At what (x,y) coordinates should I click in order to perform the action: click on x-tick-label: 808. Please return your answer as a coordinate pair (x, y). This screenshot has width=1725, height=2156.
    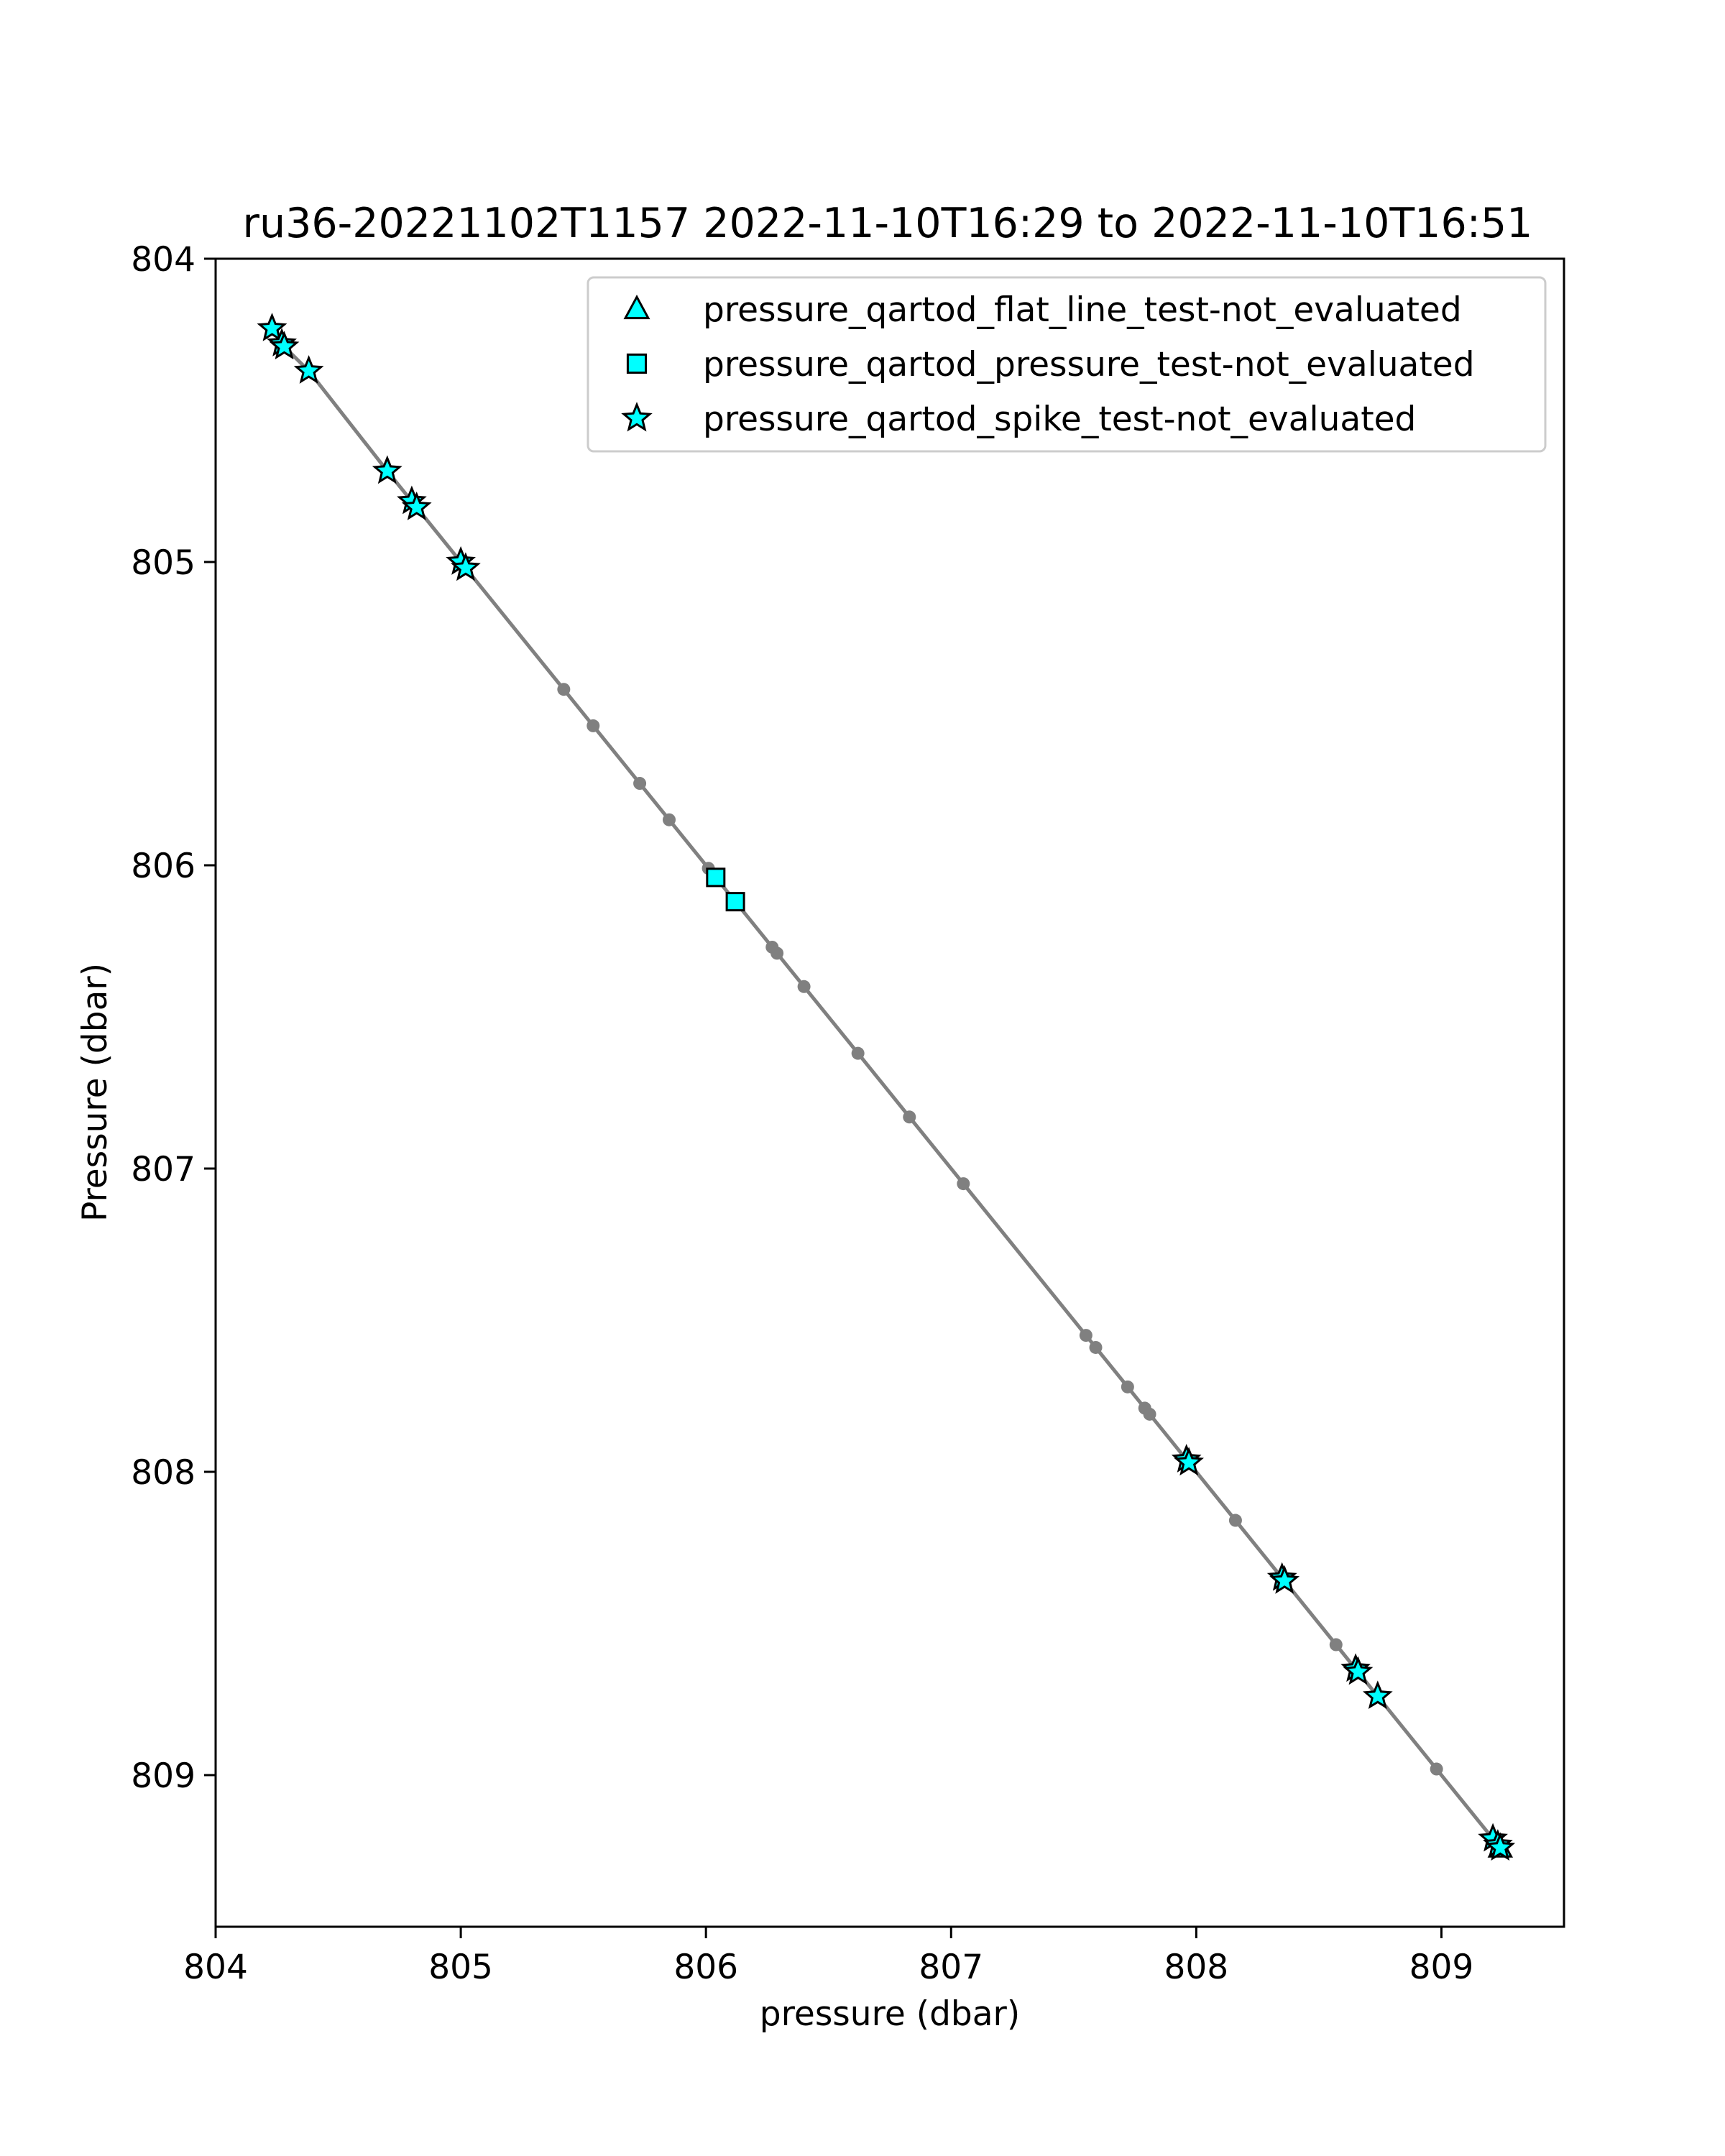
    Looking at the image, I should click on (1196, 1967).